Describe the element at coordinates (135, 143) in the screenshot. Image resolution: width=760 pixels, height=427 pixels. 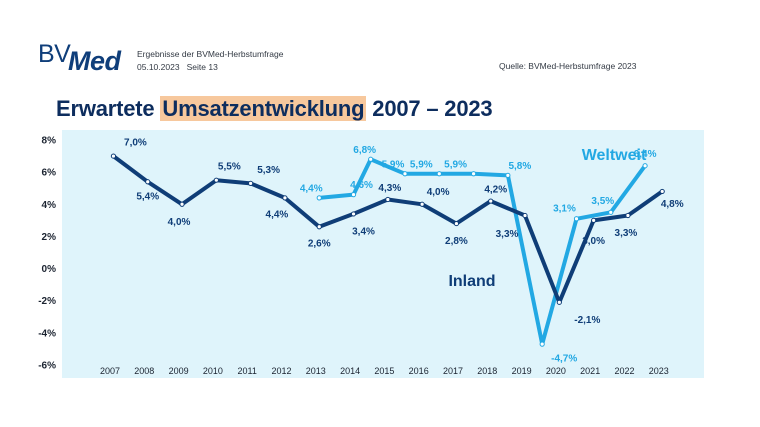
I see `data-label-inland: 7,0%` at that location.